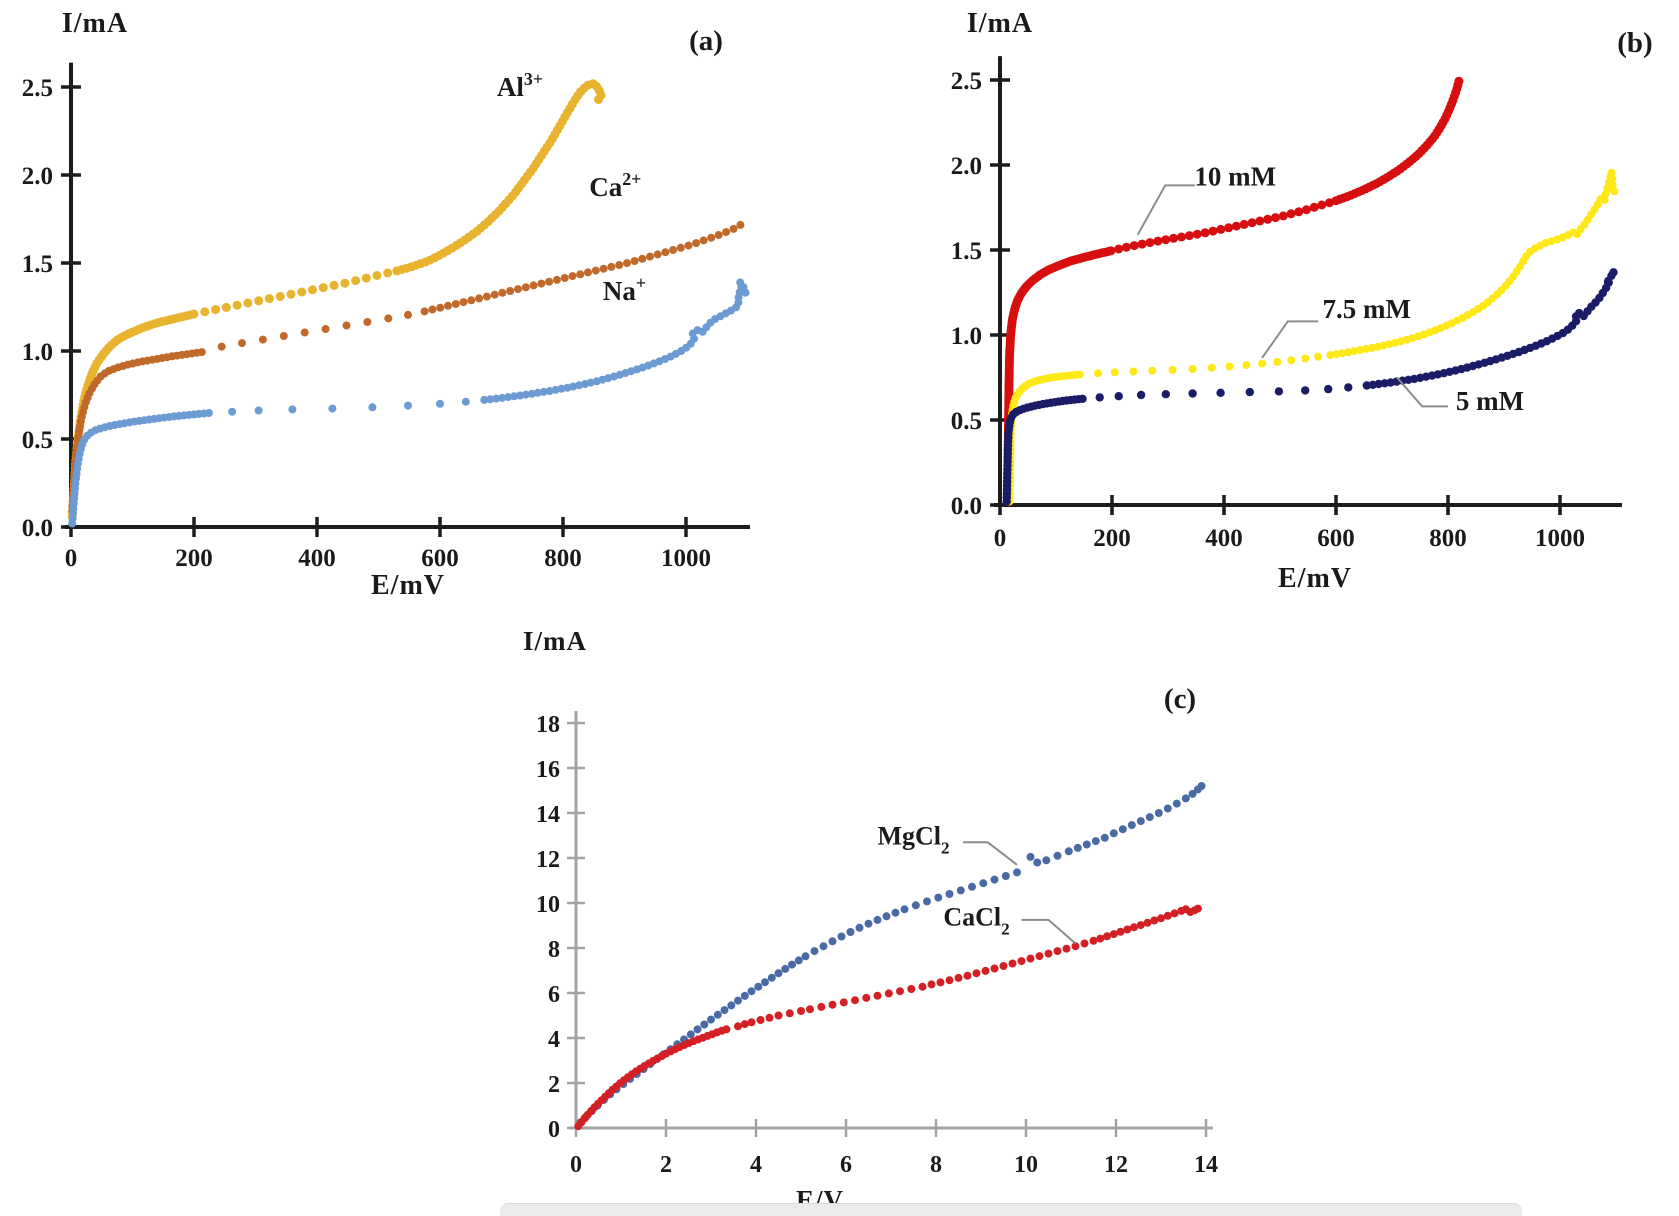 The image size is (1679, 1216). What do you see at coordinates (624, 289) in the screenshot?
I see `series-label: Na+` at bounding box center [624, 289].